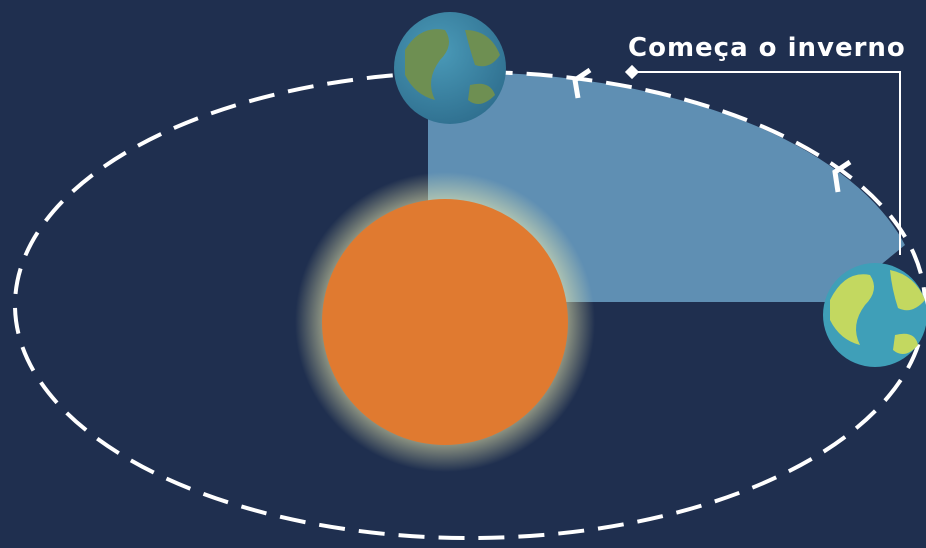 The image size is (926, 548). I want to click on label-leader, so click(766, 163).